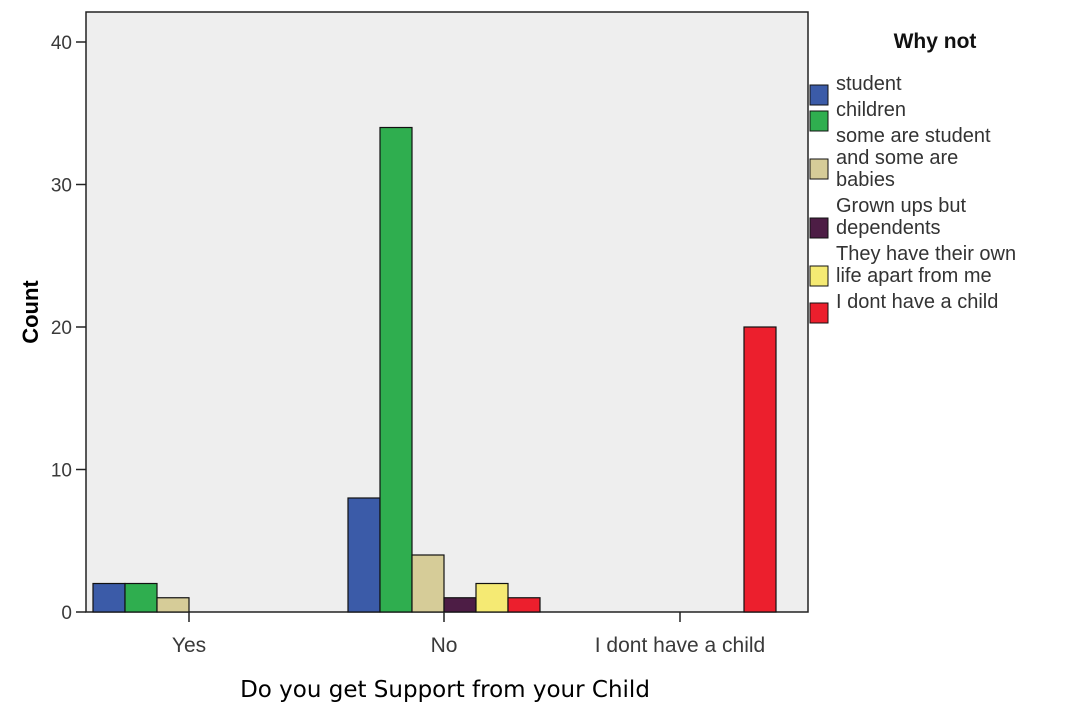 The width and height of the screenshot is (1070, 704). Describe the element at coordinates (61, 186) in the screenshot. I see `y-tick-label: 30` at that location.